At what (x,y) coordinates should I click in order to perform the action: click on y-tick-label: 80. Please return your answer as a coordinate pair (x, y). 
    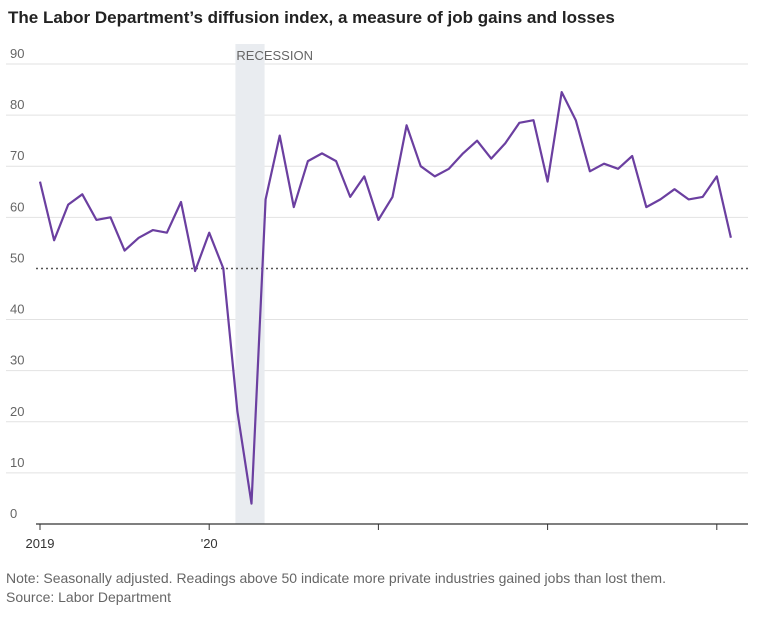
    Looking at the image, I should click on (17, 104).